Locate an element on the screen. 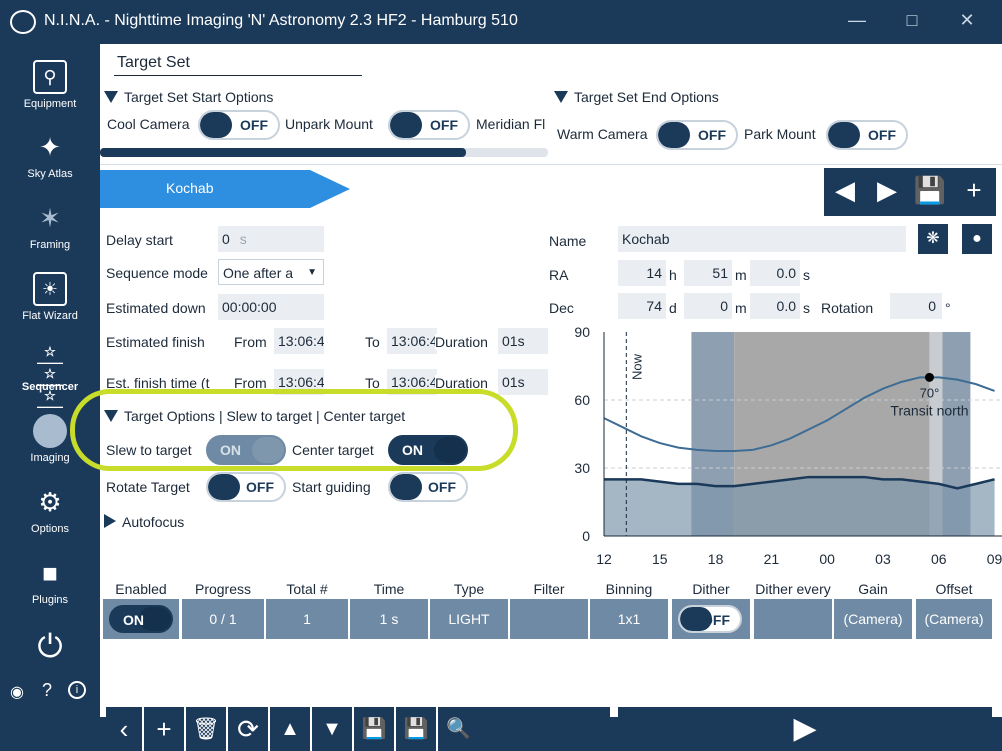 The height and width of the screenshot is (751, 1002). add-instruction-button: + is located at coordinates (163, 729).